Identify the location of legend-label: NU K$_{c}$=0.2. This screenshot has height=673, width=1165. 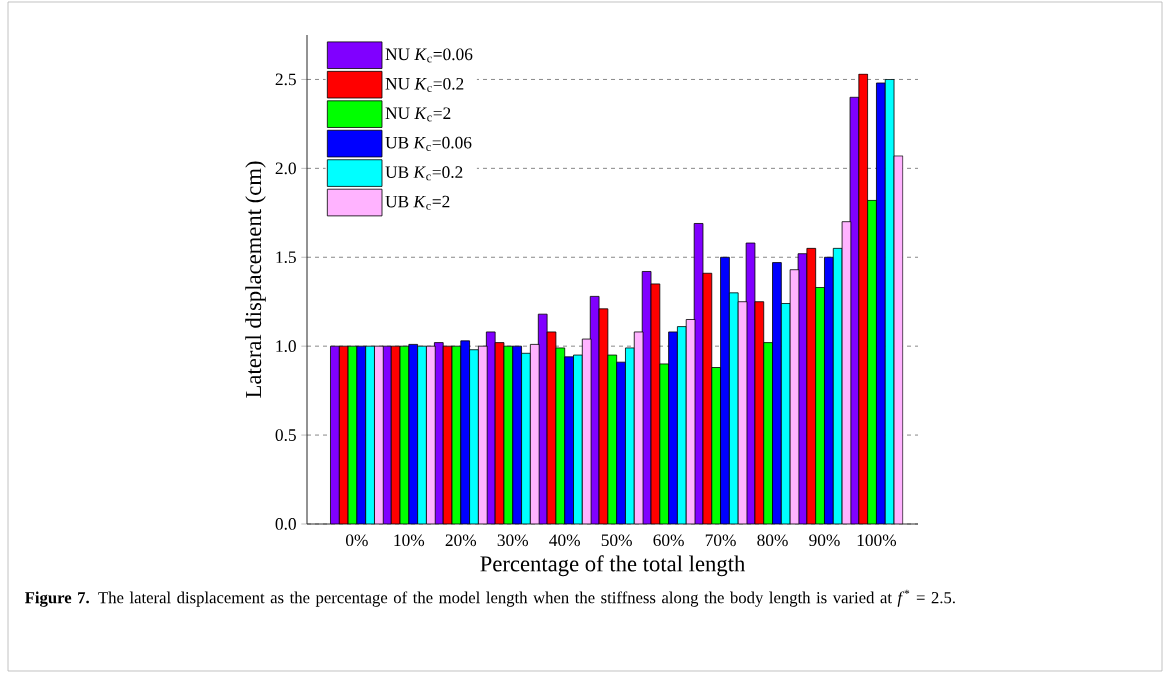
(424, 84).